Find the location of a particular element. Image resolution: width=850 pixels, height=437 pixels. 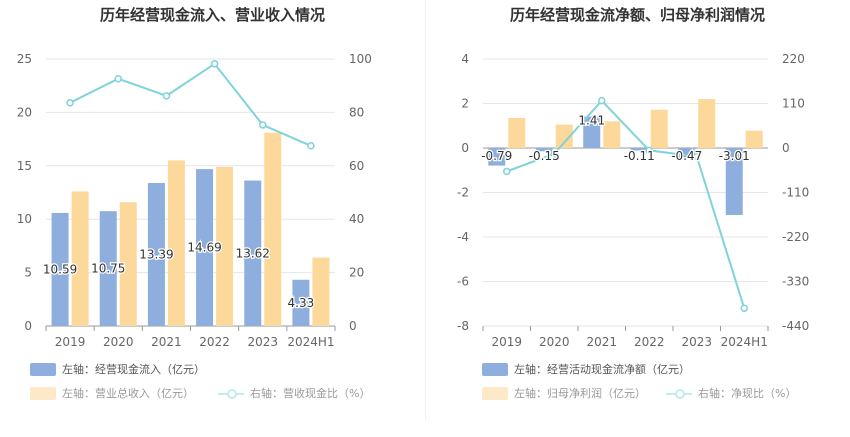

y-right-tick-label: -110 is located at coordinates (795, 193).